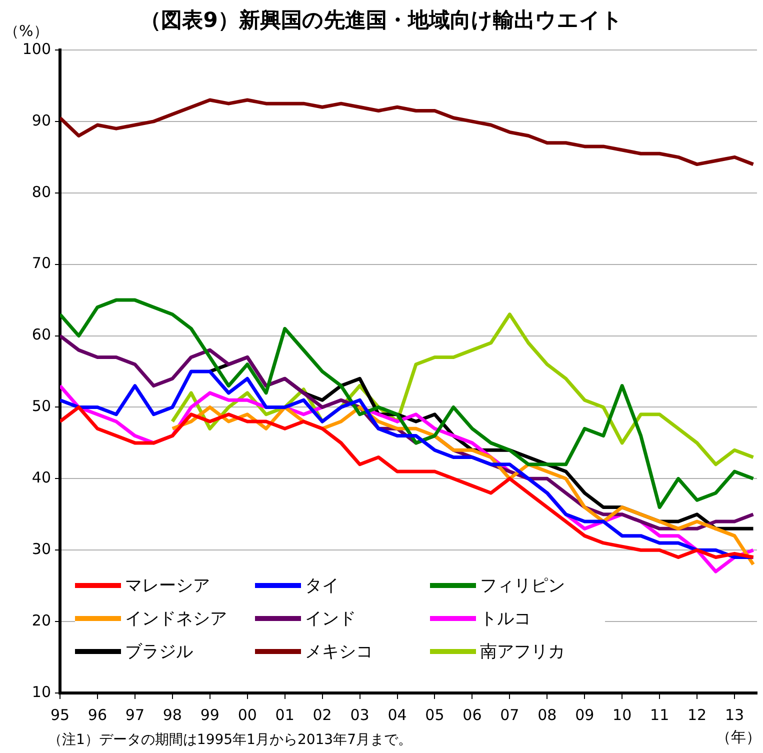 Image resolution: width=763 pixels, height=753 pixels. Describe the element at coordinates (434, 715) in the screenshot. I see `x-tick-label: 05` at that location.